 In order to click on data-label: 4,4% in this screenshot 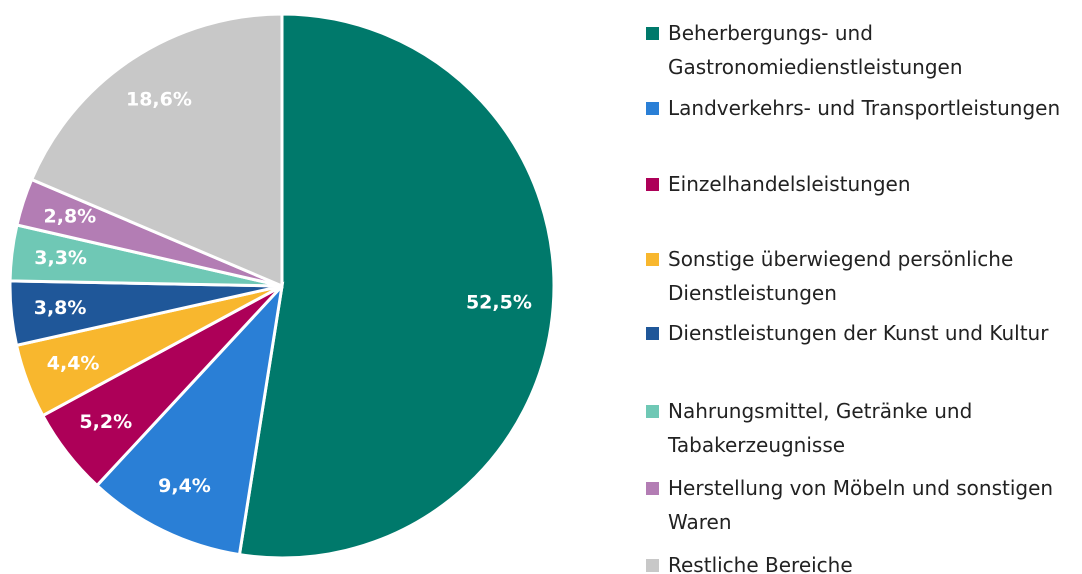, I will do `click(73, 364)`.